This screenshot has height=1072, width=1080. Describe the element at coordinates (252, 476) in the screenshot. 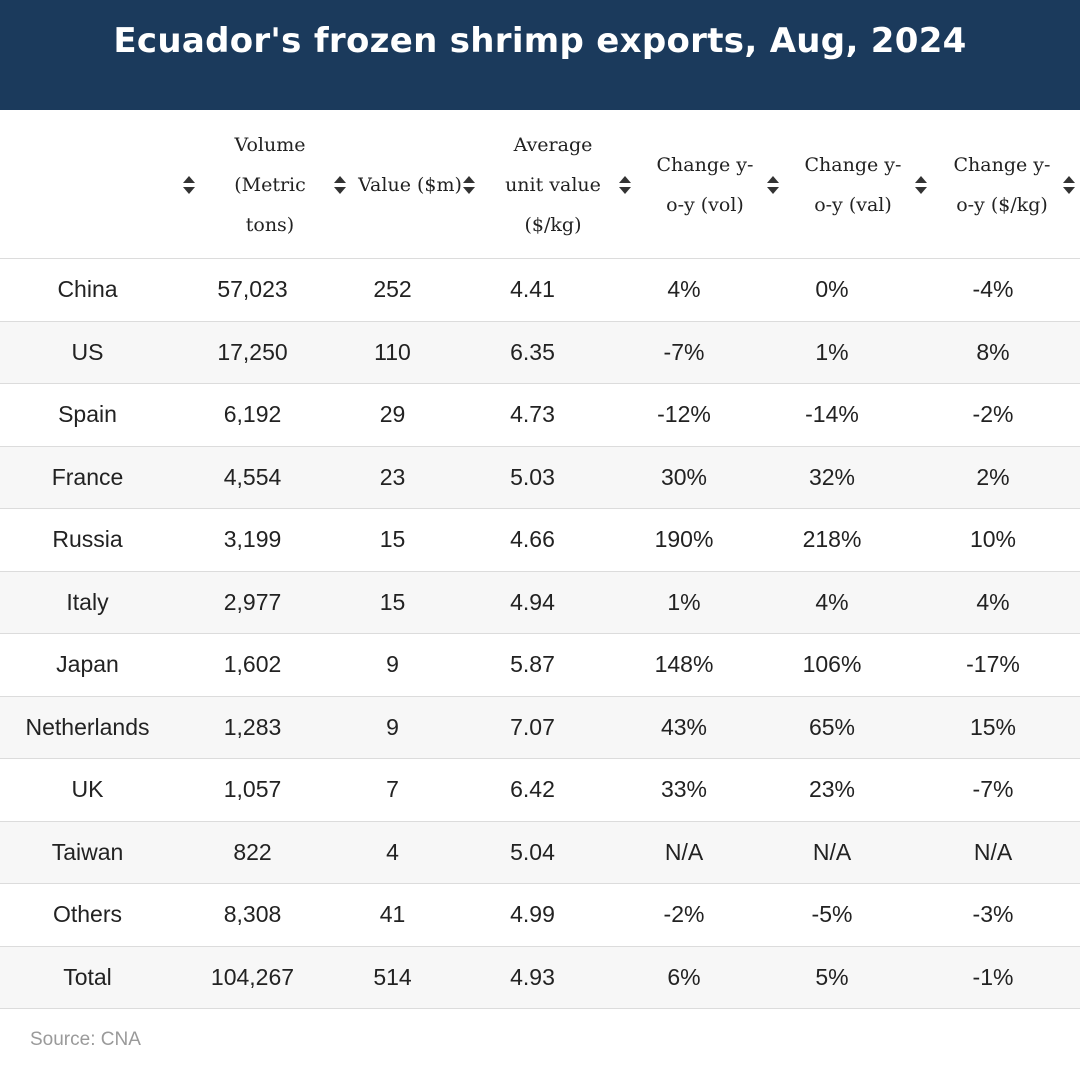

I see `cell-volume: 4,554` at that location.